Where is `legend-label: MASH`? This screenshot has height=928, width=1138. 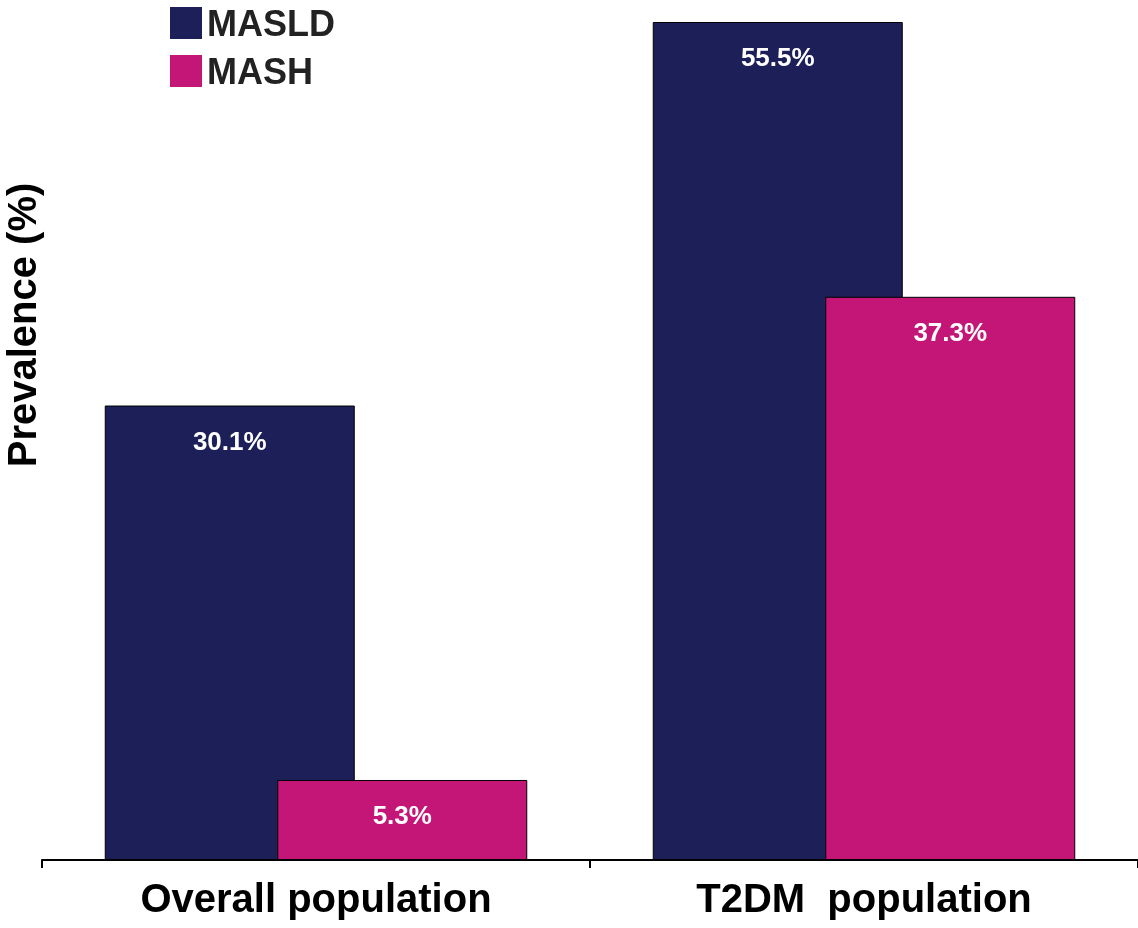 legend-label: MASH is located at coordinates (260, 71).